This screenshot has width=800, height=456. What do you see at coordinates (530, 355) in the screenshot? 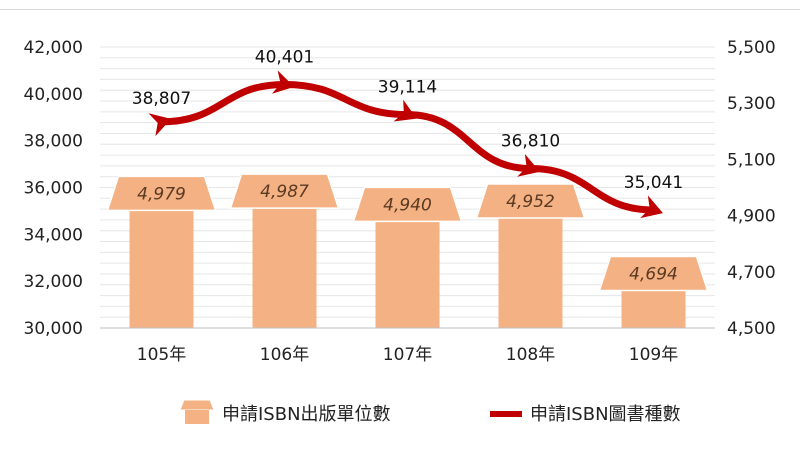
I see `x-axis-category-label: 108年` at bounding box center [530, 355].